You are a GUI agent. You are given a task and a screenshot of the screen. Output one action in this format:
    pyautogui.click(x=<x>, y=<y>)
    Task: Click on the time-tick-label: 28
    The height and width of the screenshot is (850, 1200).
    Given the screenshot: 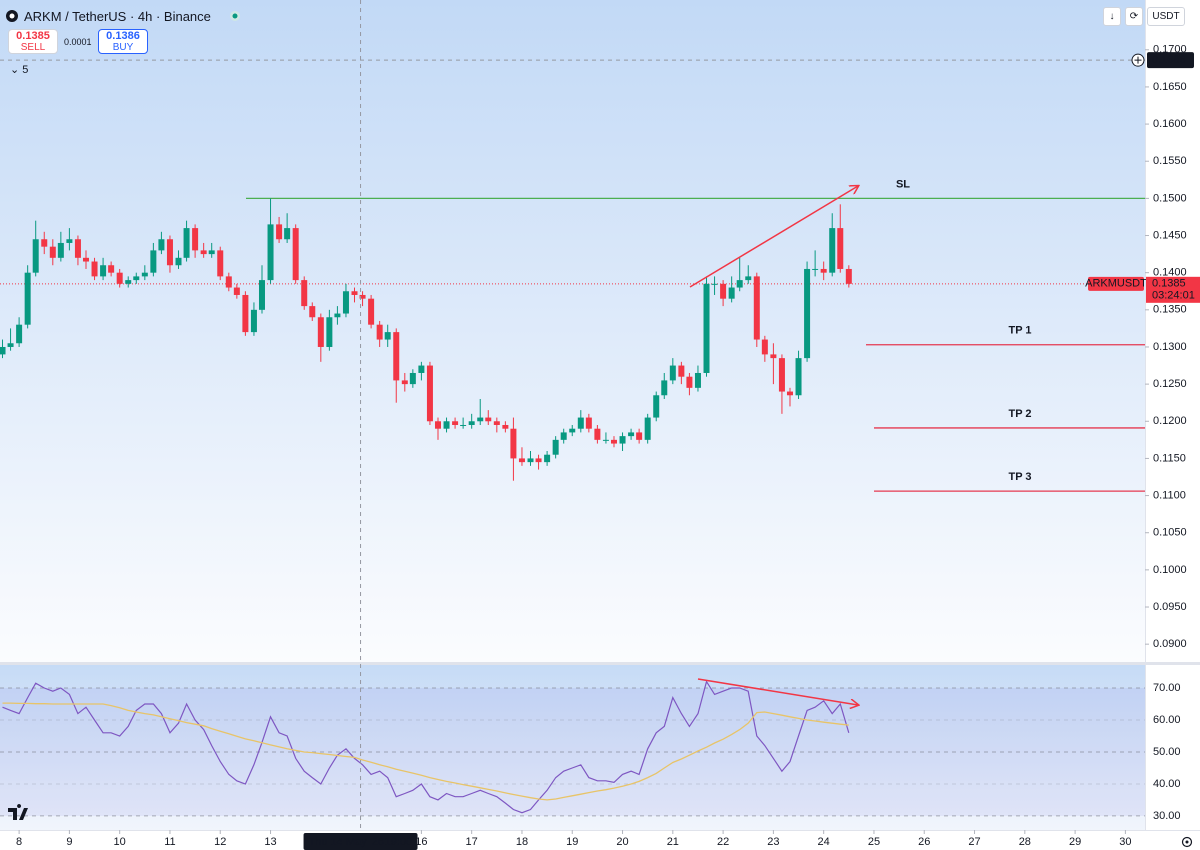 What is the action you would take?
    pyautogui.click(x=1025, y=842)
    